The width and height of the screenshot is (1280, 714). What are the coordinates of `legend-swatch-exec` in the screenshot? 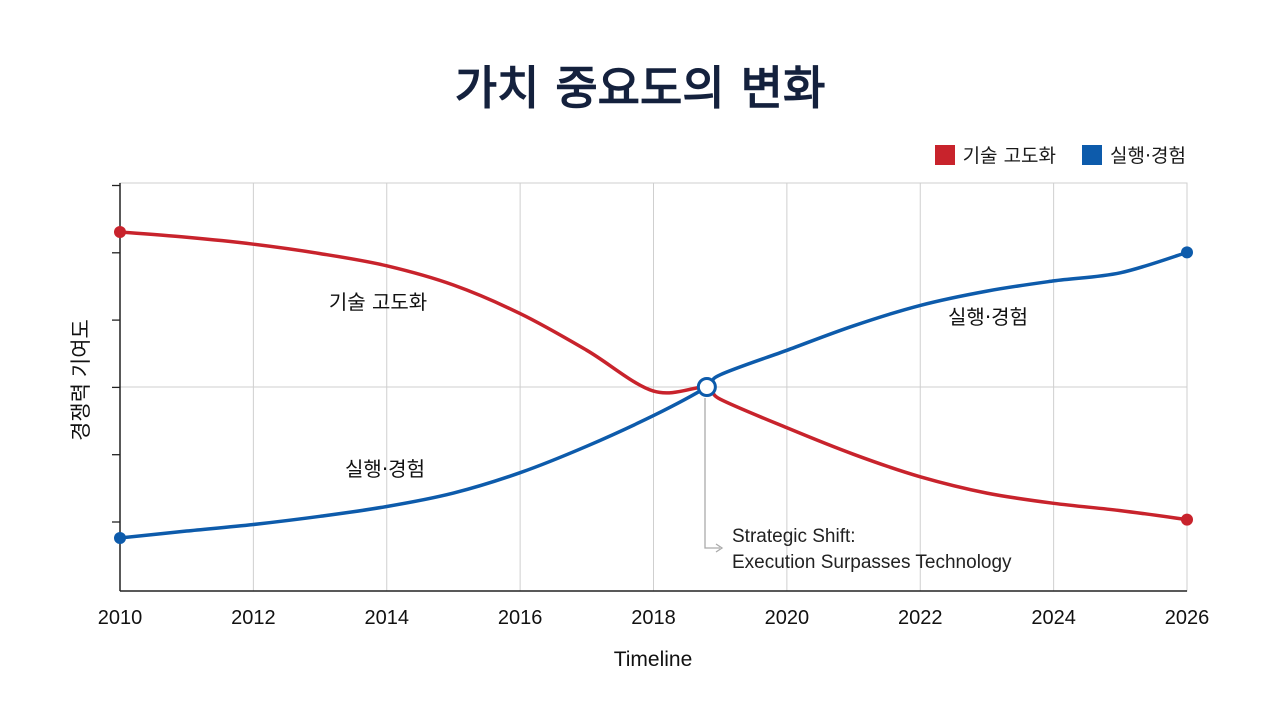 It's located at (1092, 154).